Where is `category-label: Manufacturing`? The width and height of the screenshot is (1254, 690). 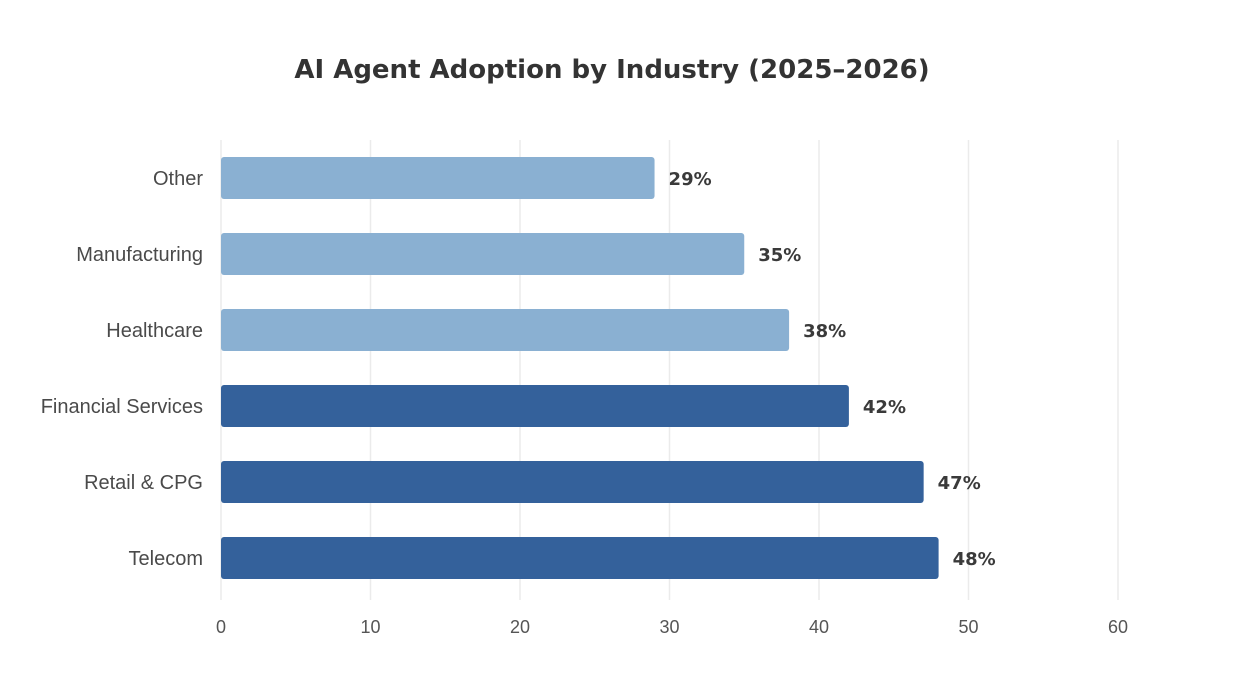 category-label: Manufacturing is located at coordinates (139, 255).